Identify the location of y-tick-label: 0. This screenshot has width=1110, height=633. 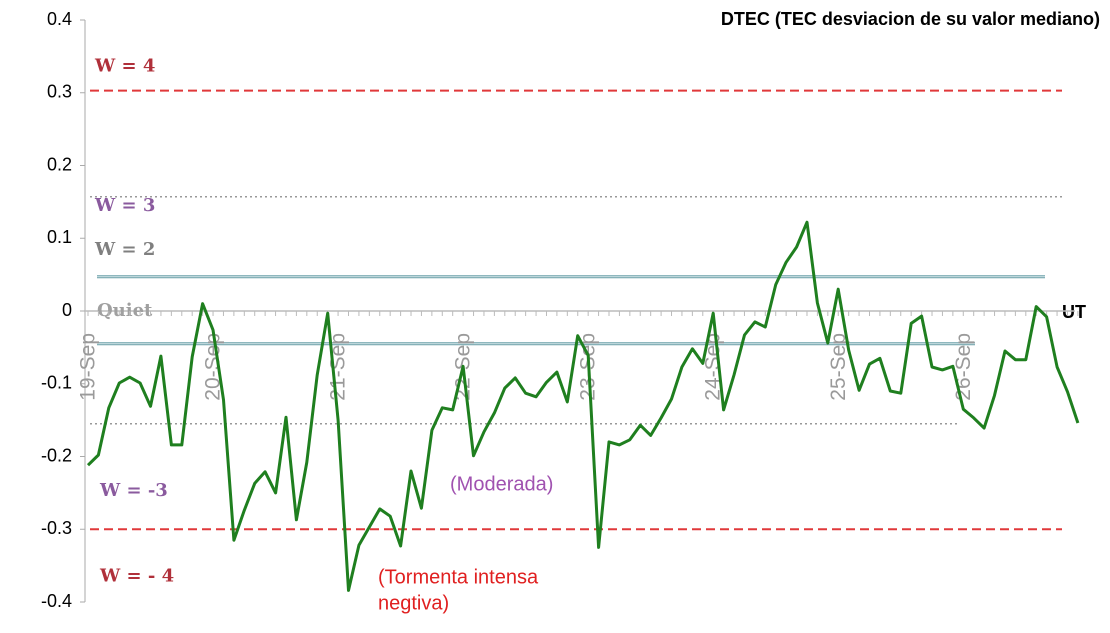
(67, 310).